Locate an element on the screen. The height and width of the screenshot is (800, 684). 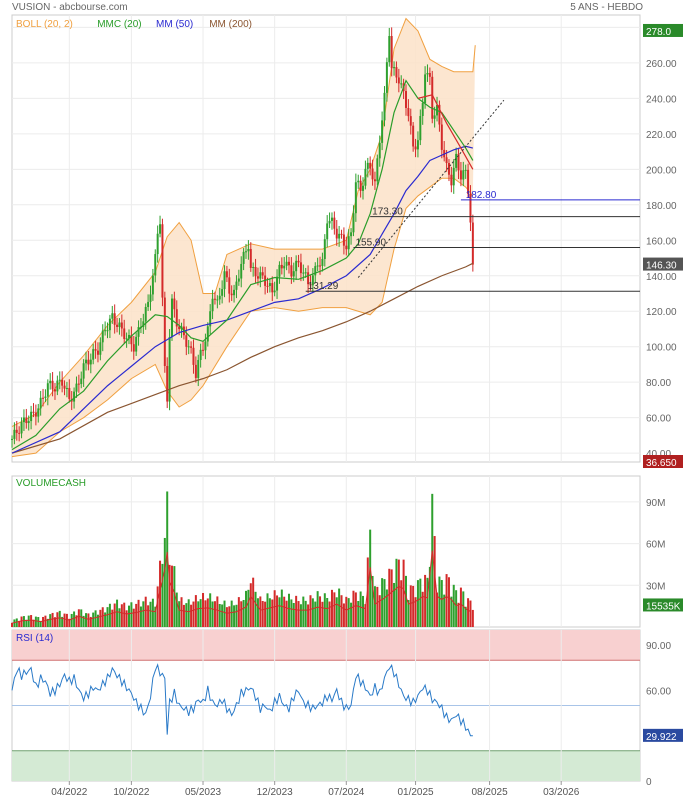
rsi-last-label-bg is located at coordinates (663, 735).